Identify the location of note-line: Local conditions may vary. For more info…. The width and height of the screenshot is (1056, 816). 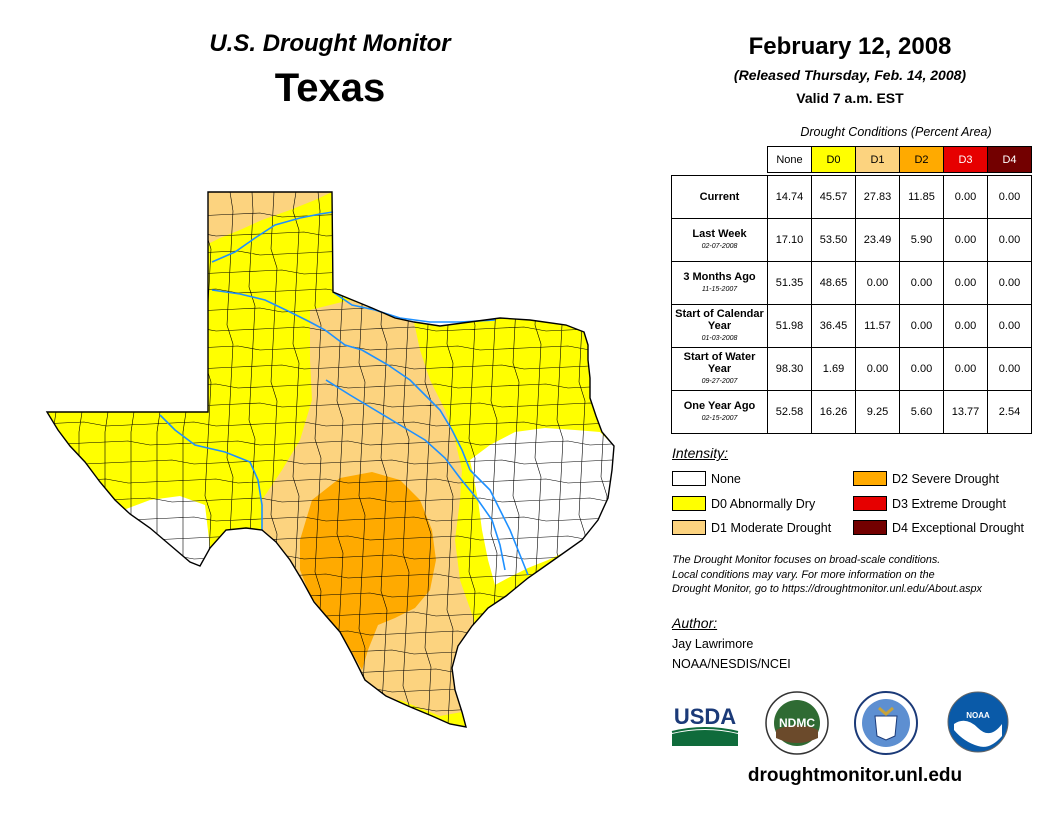
(803, 574).